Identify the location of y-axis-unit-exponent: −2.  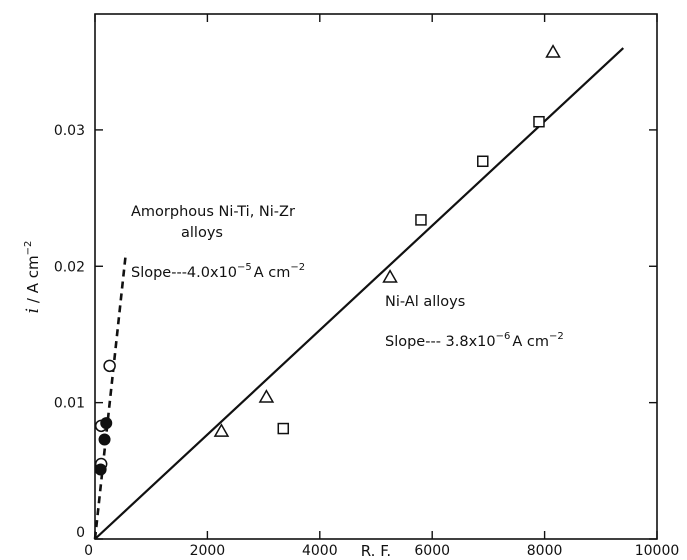
(28, 248).